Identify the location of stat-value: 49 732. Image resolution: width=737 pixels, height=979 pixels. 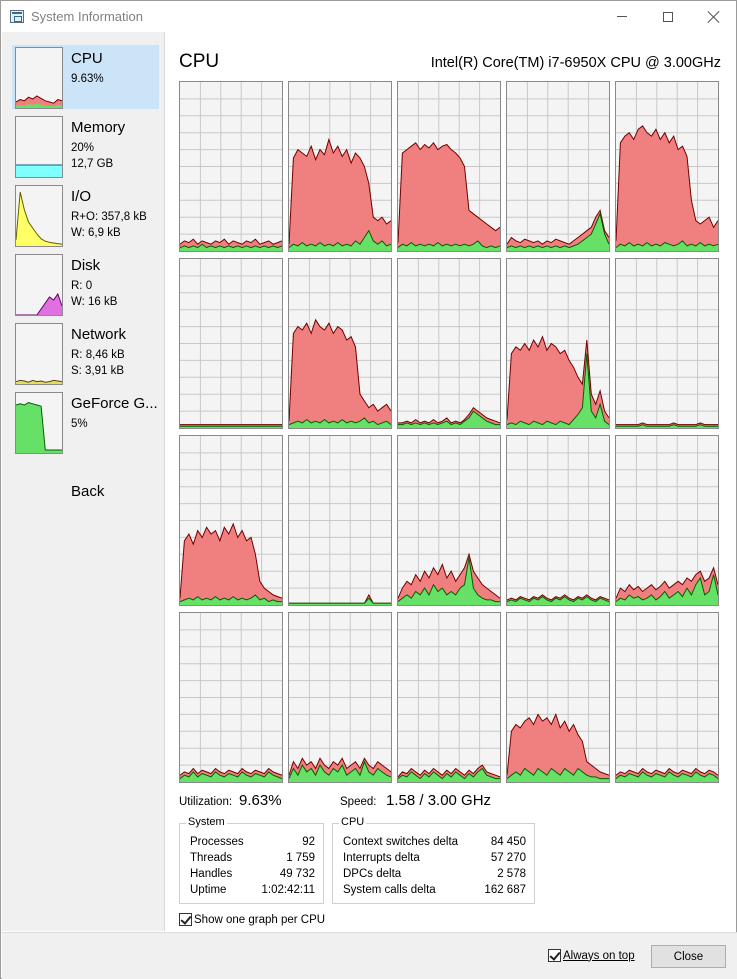
(297, 874).